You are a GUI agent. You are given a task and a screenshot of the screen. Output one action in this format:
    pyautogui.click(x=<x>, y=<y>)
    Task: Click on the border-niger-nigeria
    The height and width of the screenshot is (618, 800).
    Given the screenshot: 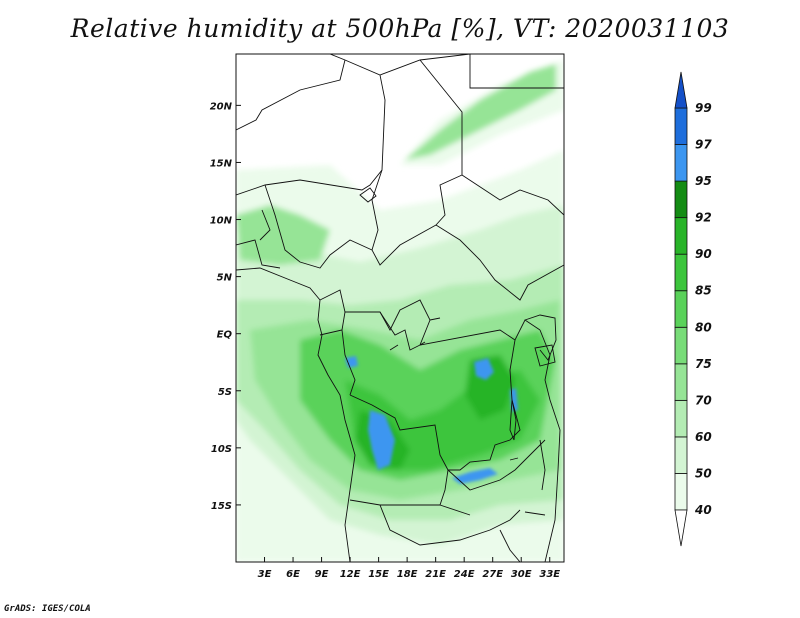 What is the action you would take?
    pyautogui.click(x=318, y=226)
    